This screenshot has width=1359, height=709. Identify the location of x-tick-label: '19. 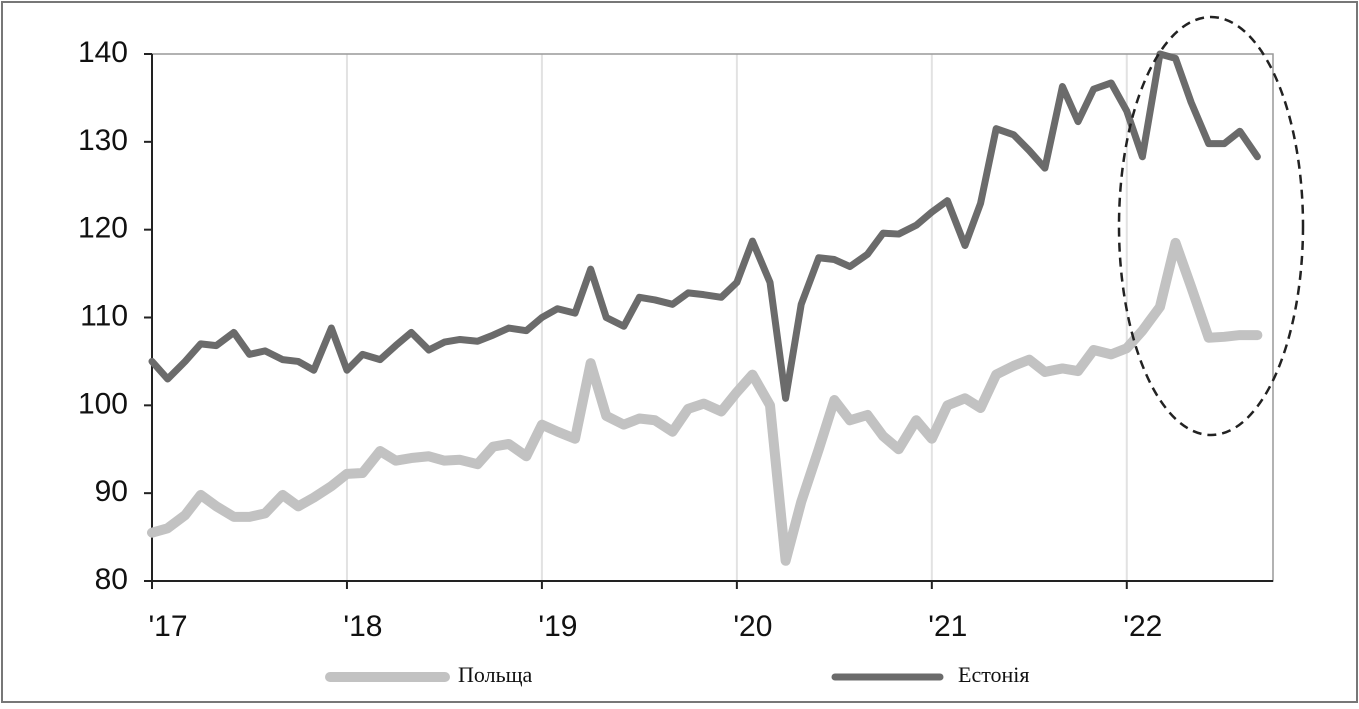
(557, 626).